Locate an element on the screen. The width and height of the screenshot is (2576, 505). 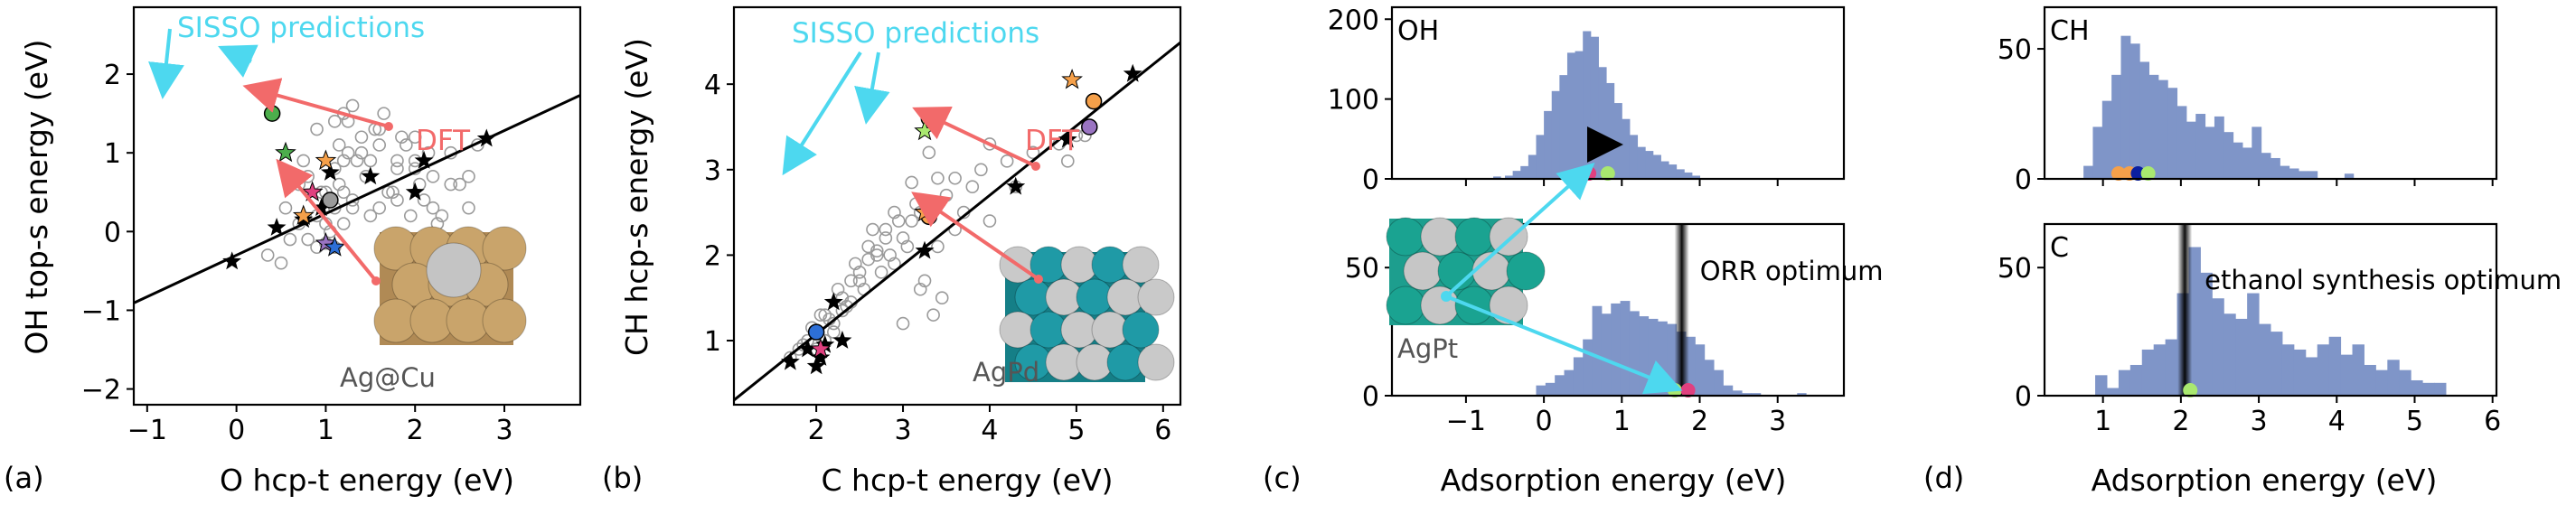
panel-a-xtick-label-2: 1 is located at coordinates (326, 431).